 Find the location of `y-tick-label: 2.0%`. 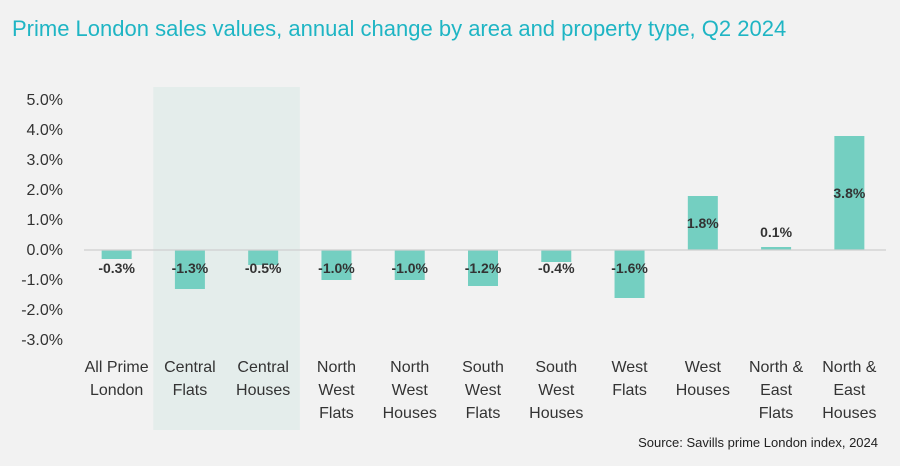

y-tick-label: 2.0% is located at coordinates (45, 190).